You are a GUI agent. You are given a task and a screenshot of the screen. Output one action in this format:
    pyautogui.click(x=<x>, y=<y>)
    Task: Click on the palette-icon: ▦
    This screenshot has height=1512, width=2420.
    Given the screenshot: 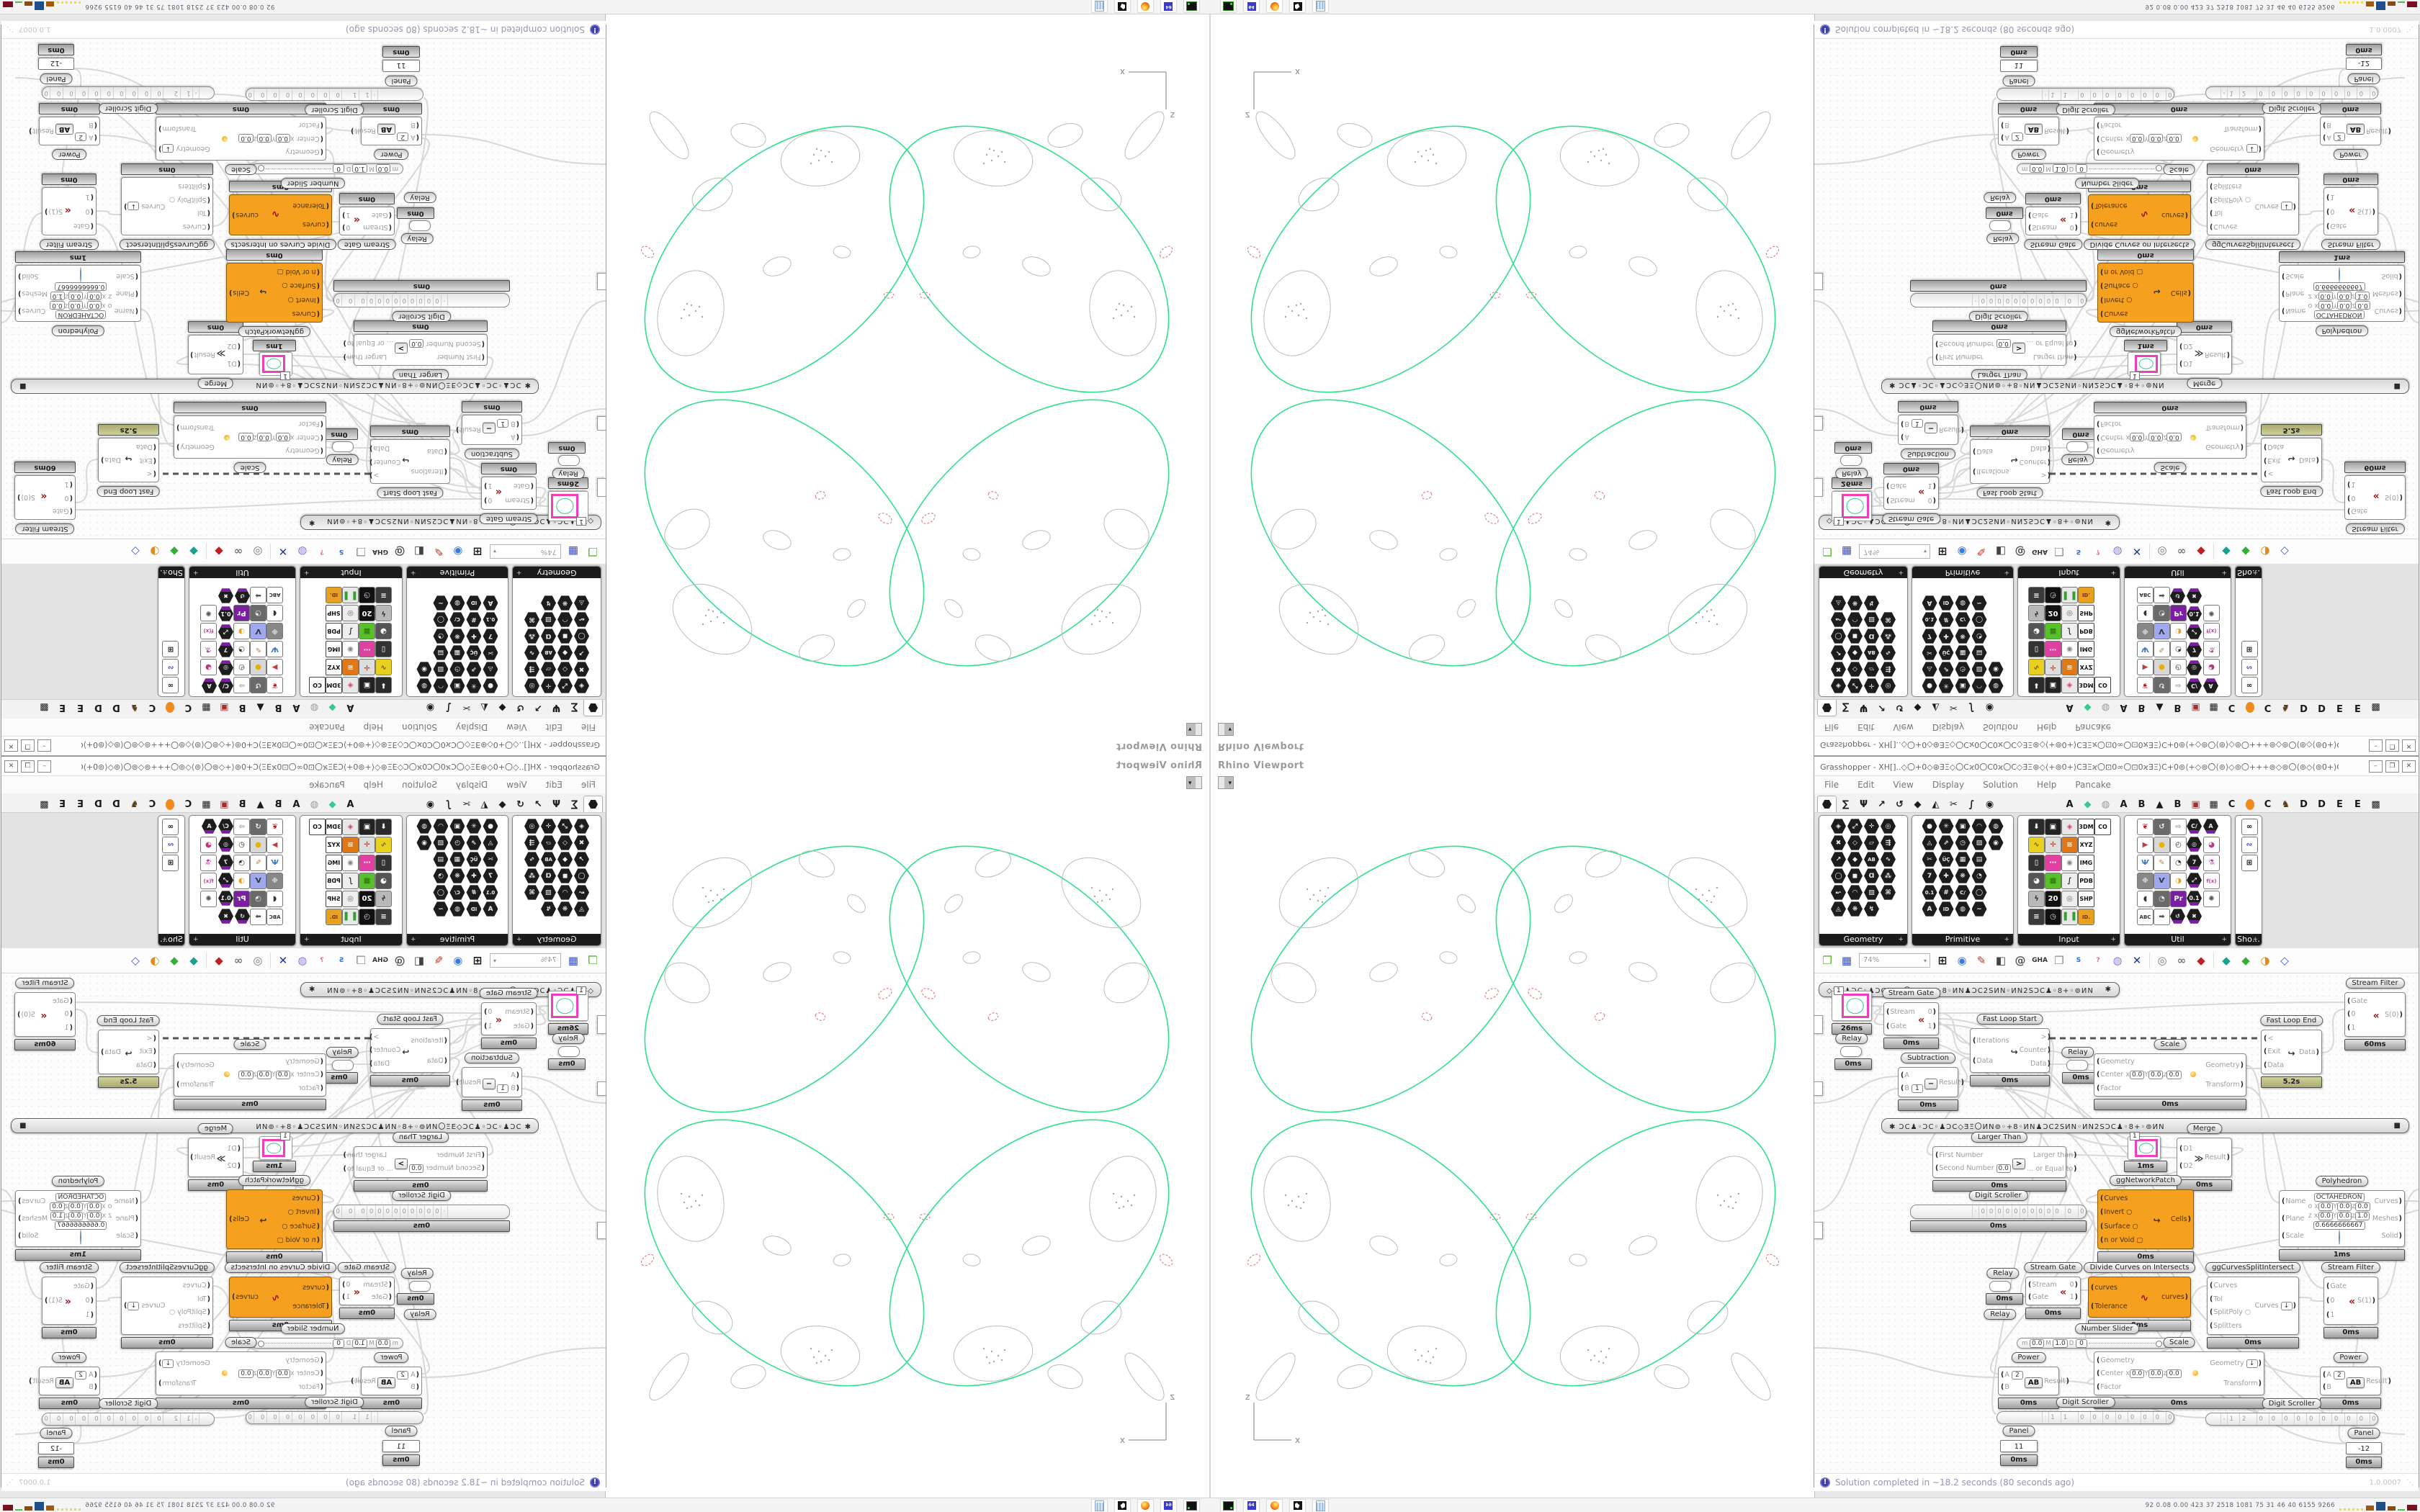 What is the action you would take?
    pyautogui.click(x=1963, y=652)
    